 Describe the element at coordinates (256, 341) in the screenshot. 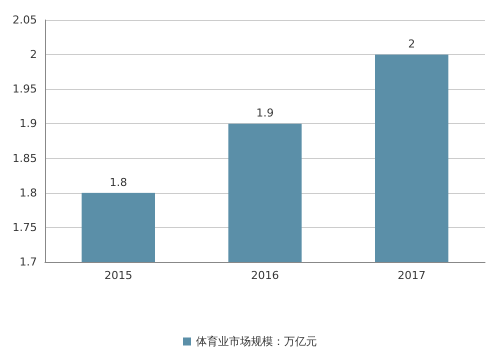

I see `legend-label: 体育业市场规模：万亿元` at that location.